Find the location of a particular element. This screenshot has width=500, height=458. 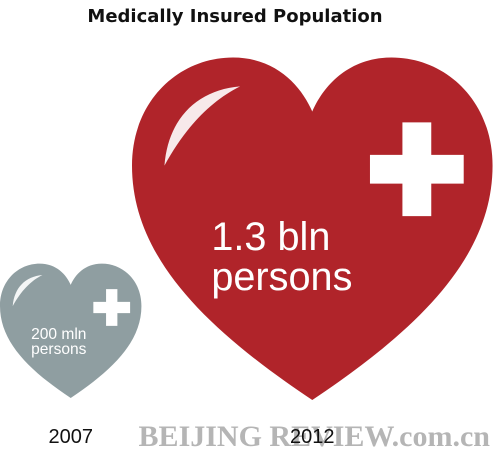

x-tick-label: 2012 is located at coordinates (312, 437).